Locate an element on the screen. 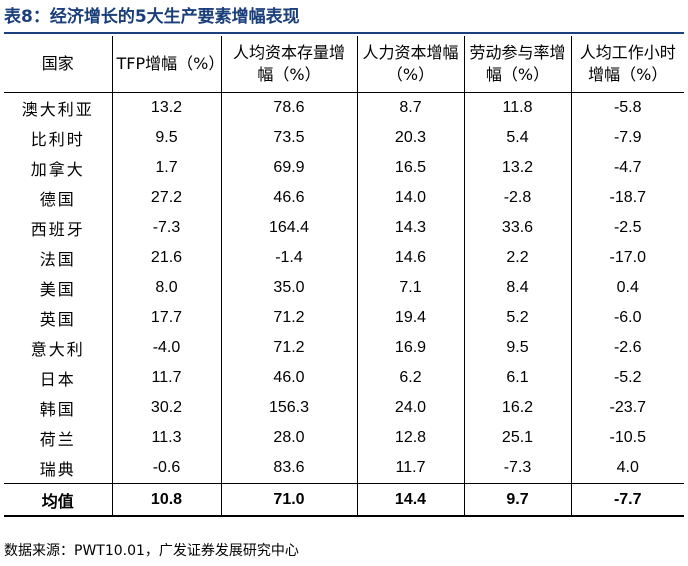 The image size is (688, 566). cell-human-capital: 19.4 is located at coordinates (410, 318).